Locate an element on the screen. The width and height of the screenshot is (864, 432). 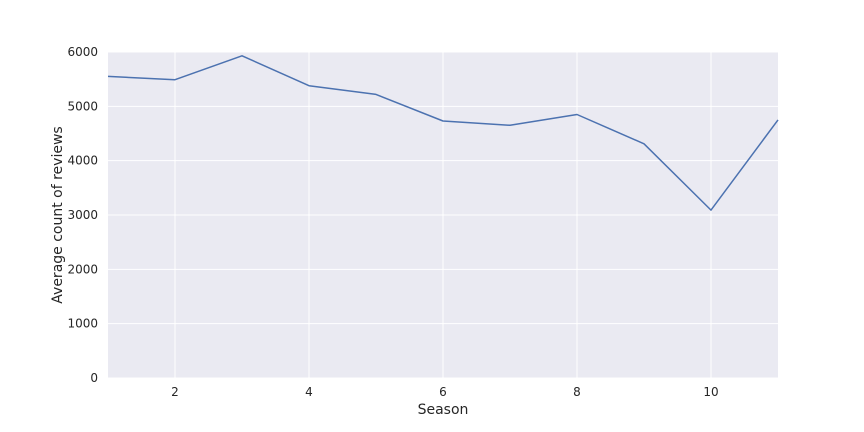
x-tick-label: 6 is located at coordinates (443, 392).